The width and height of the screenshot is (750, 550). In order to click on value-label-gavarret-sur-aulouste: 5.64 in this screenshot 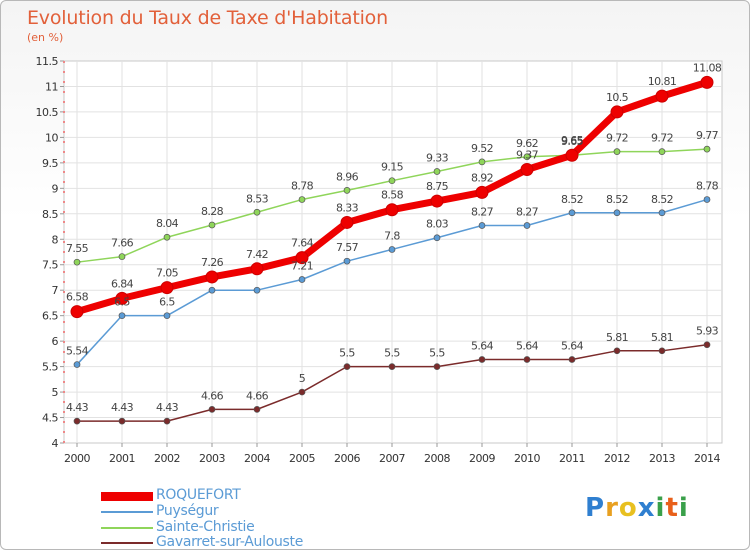, I will do `click(572, 345)`.